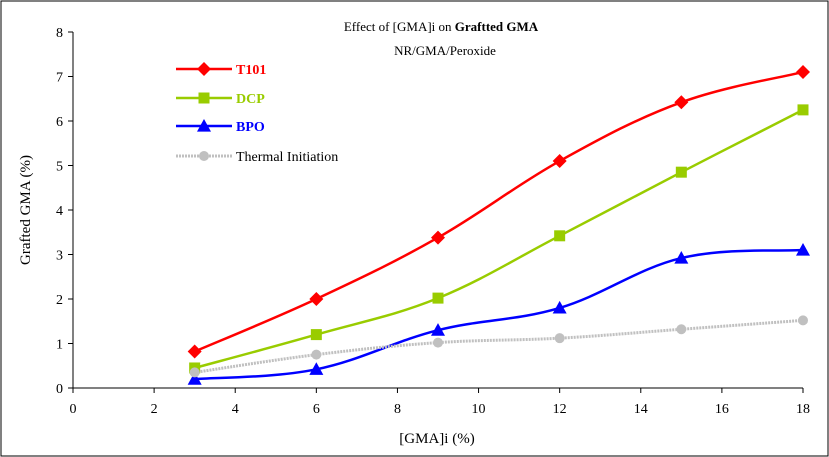  Describe the element at coordinates (59, 78) in the screenshot. I see `y-tick-label: 7` at that location.